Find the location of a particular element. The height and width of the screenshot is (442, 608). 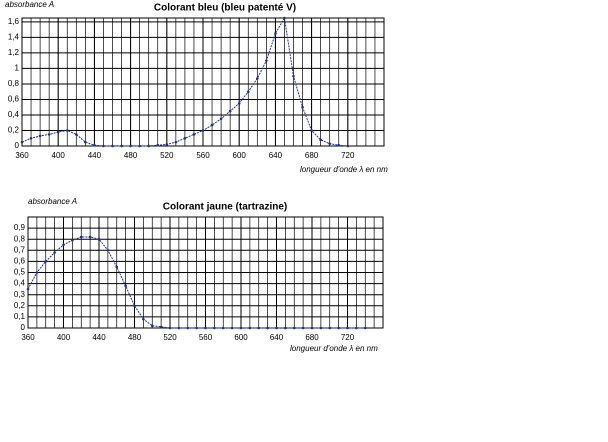

y-tick-label: 1,6 is located at coordinates (14, 21).